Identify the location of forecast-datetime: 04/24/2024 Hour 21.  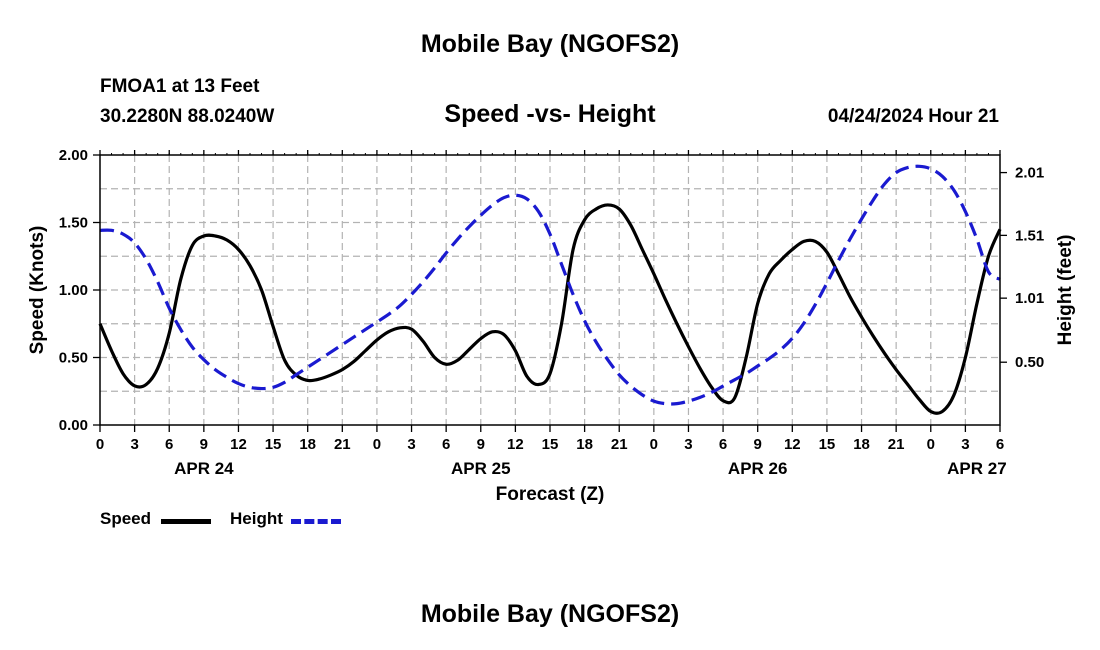
(913, 116).